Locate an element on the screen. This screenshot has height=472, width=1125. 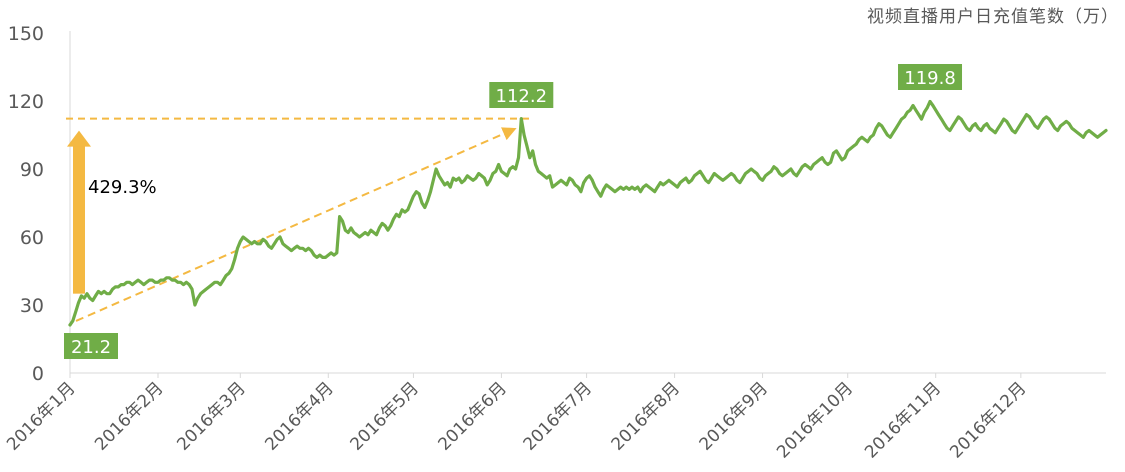
growth-arrow-shaft is located at coordinates (79, 219).